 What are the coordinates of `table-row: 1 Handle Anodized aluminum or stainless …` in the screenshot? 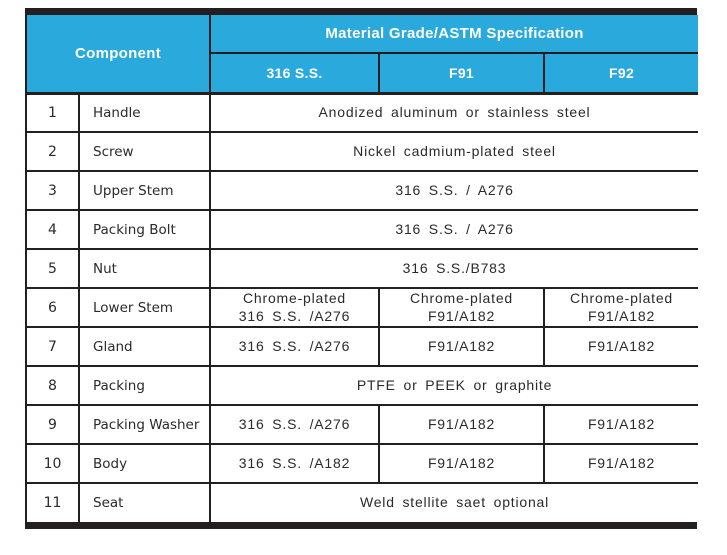 It's located at (362, 112).